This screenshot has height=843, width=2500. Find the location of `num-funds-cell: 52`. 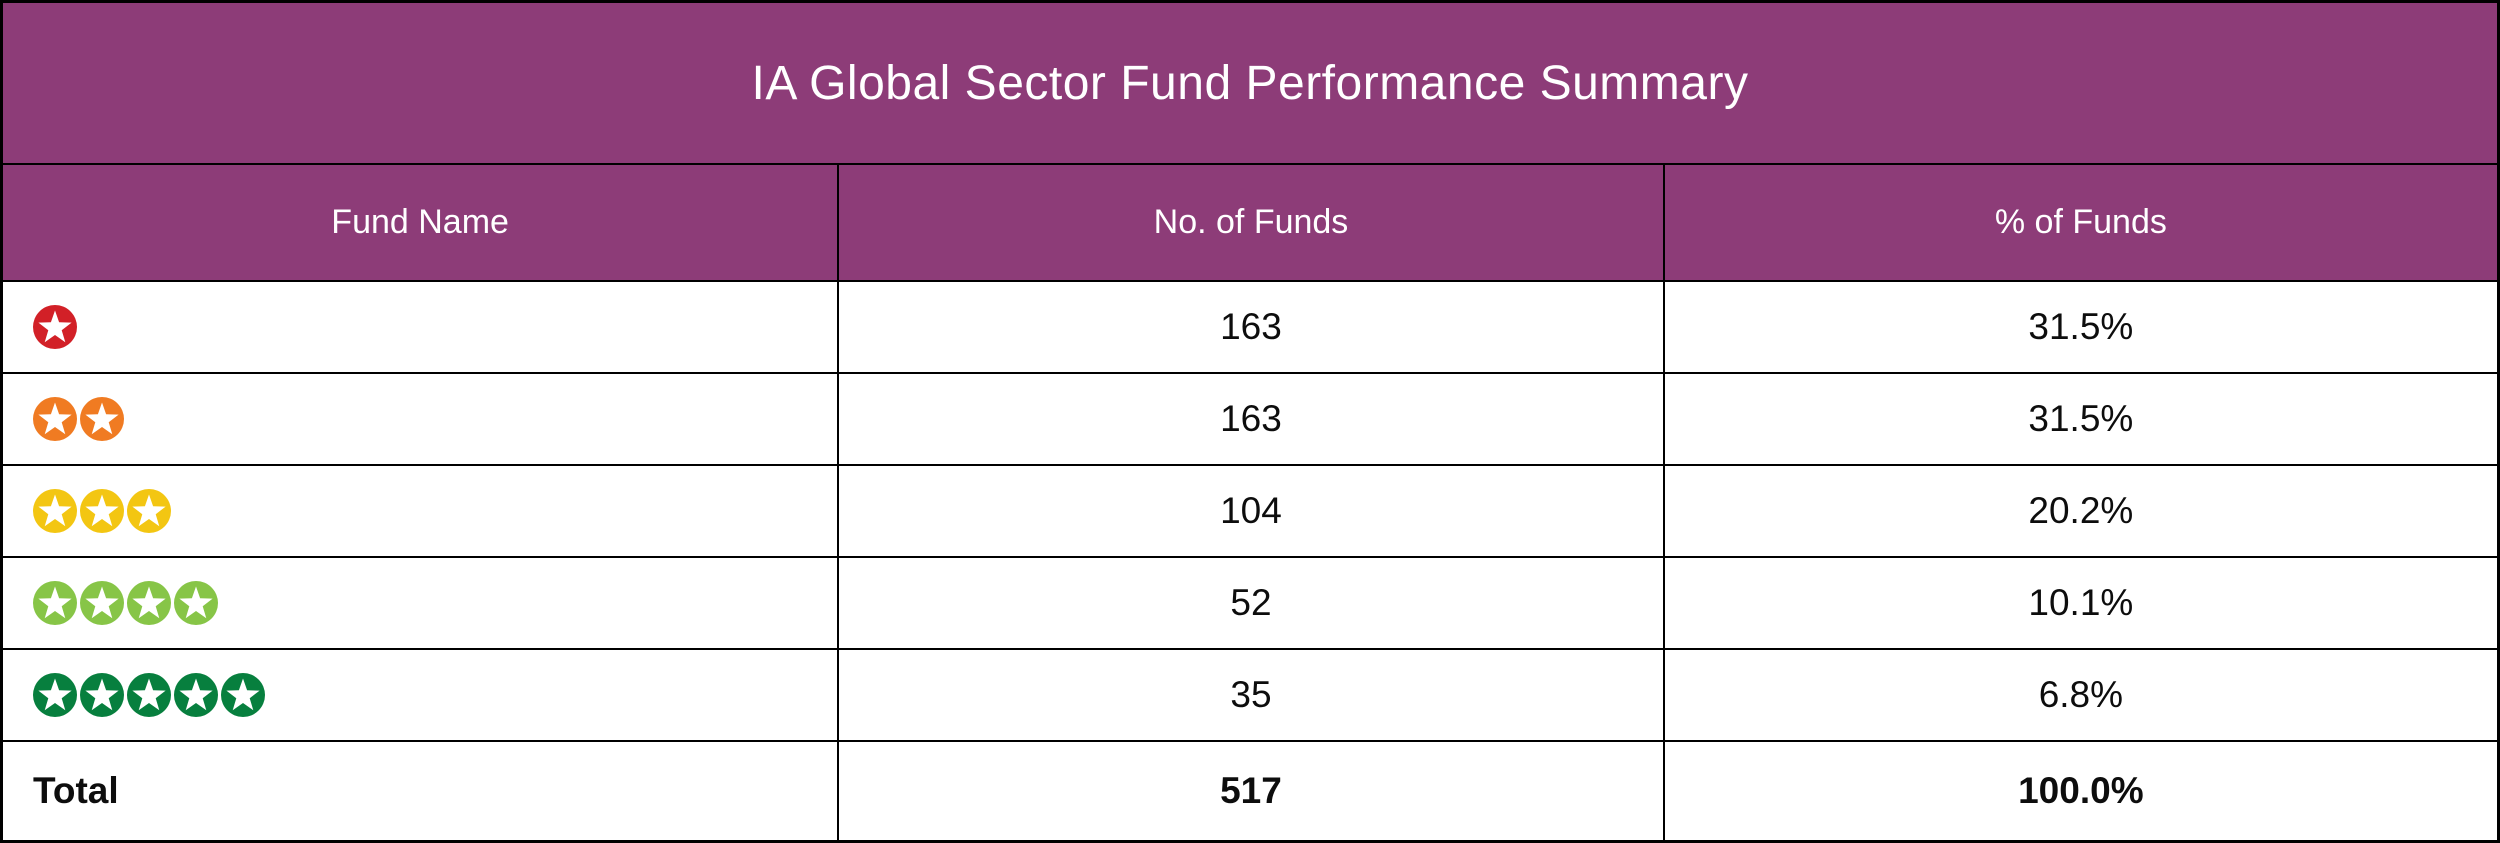

num-funds-cell: 52 is located at coordinates (1250, 603).